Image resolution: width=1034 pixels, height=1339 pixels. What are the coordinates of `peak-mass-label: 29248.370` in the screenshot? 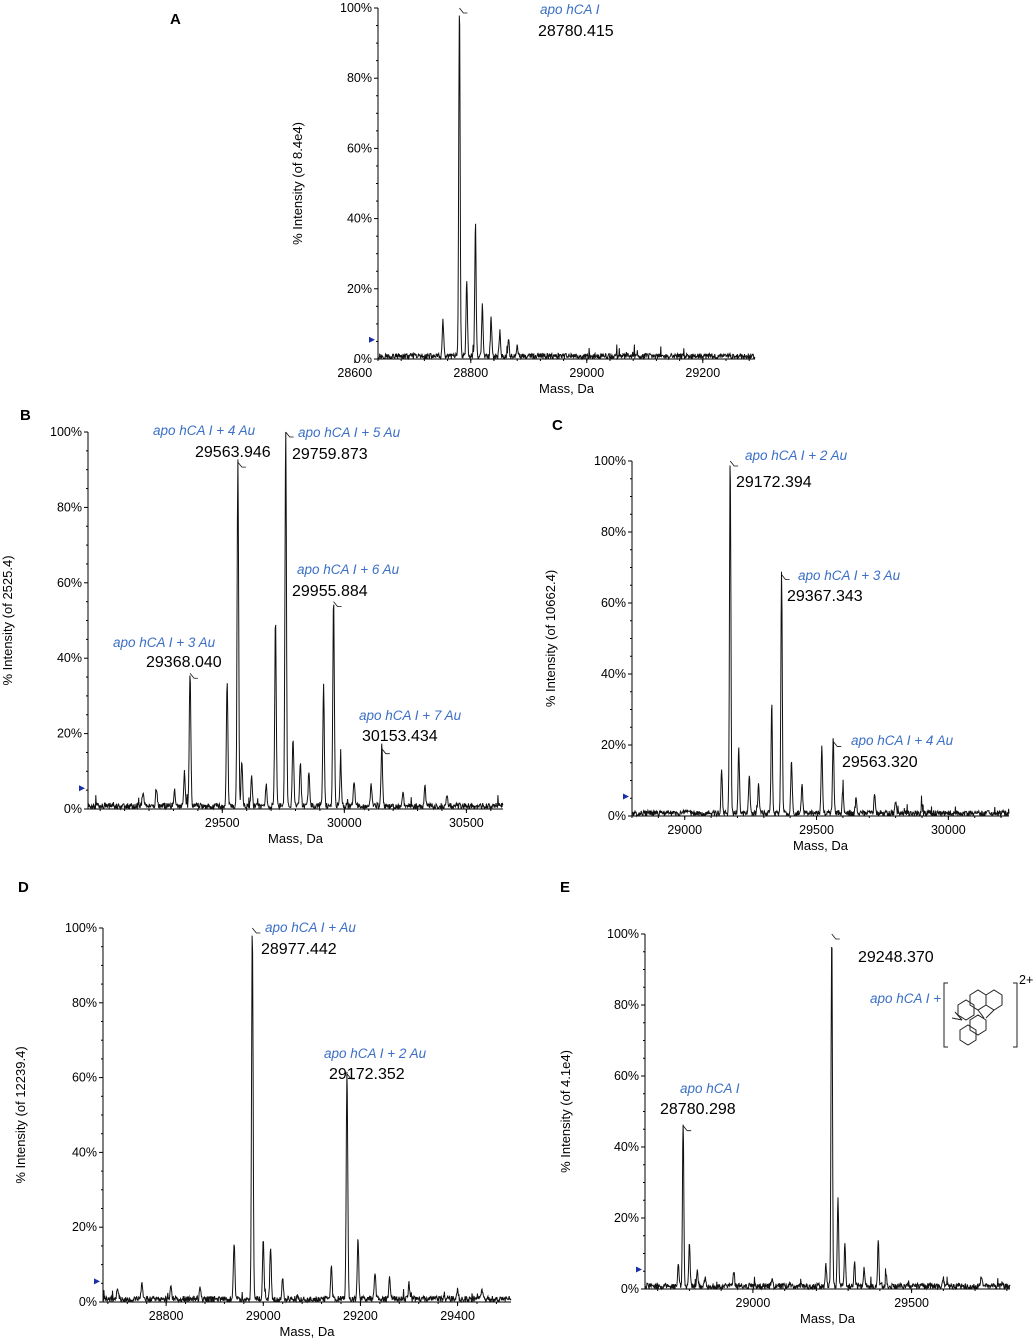 It's located at (896, 957).